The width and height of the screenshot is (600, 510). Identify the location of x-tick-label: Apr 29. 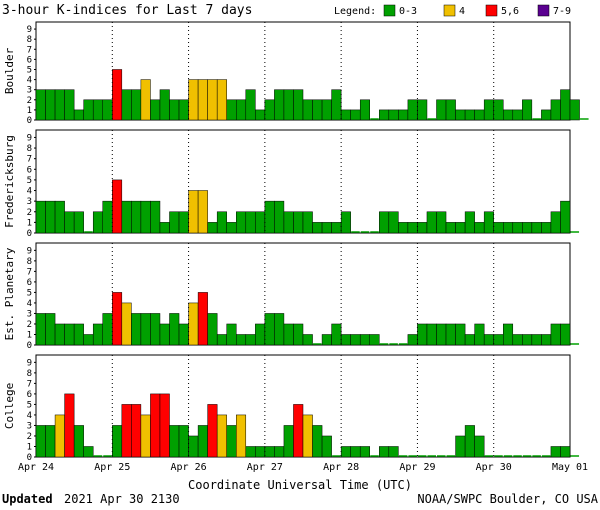
(417, 467).